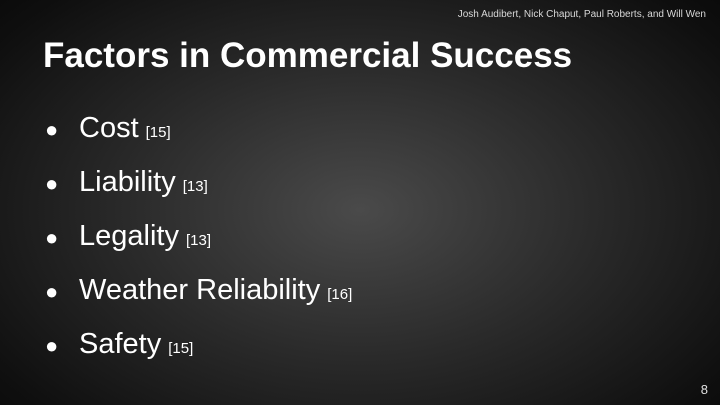  I want to click on item-label: Weather Reliability, so click(200, 290).